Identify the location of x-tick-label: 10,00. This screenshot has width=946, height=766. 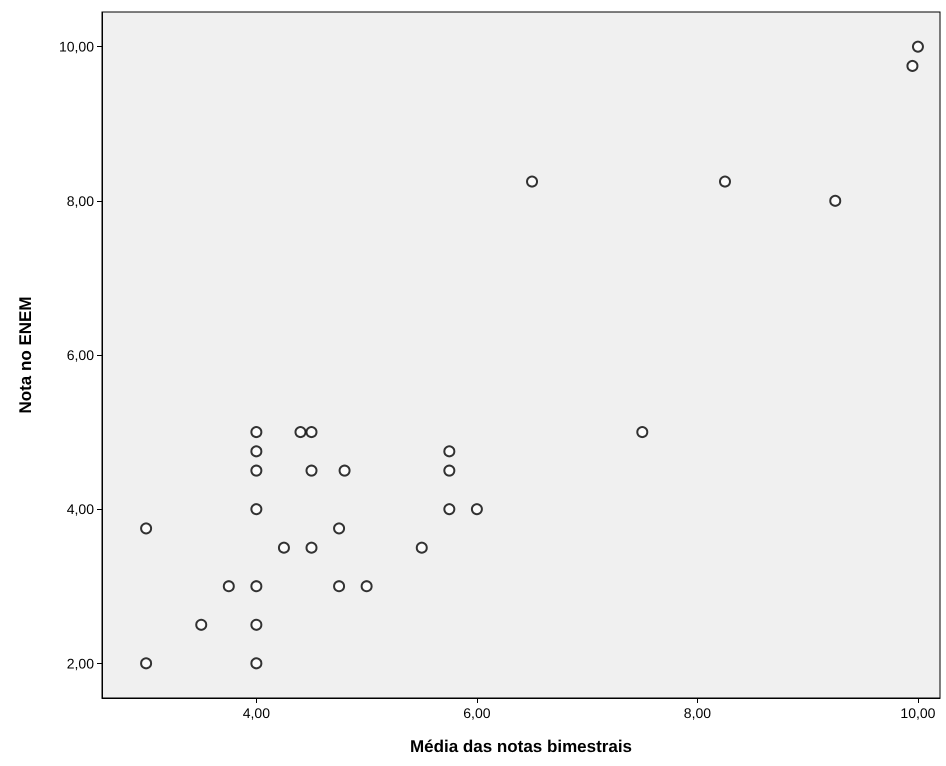
(918, 713).